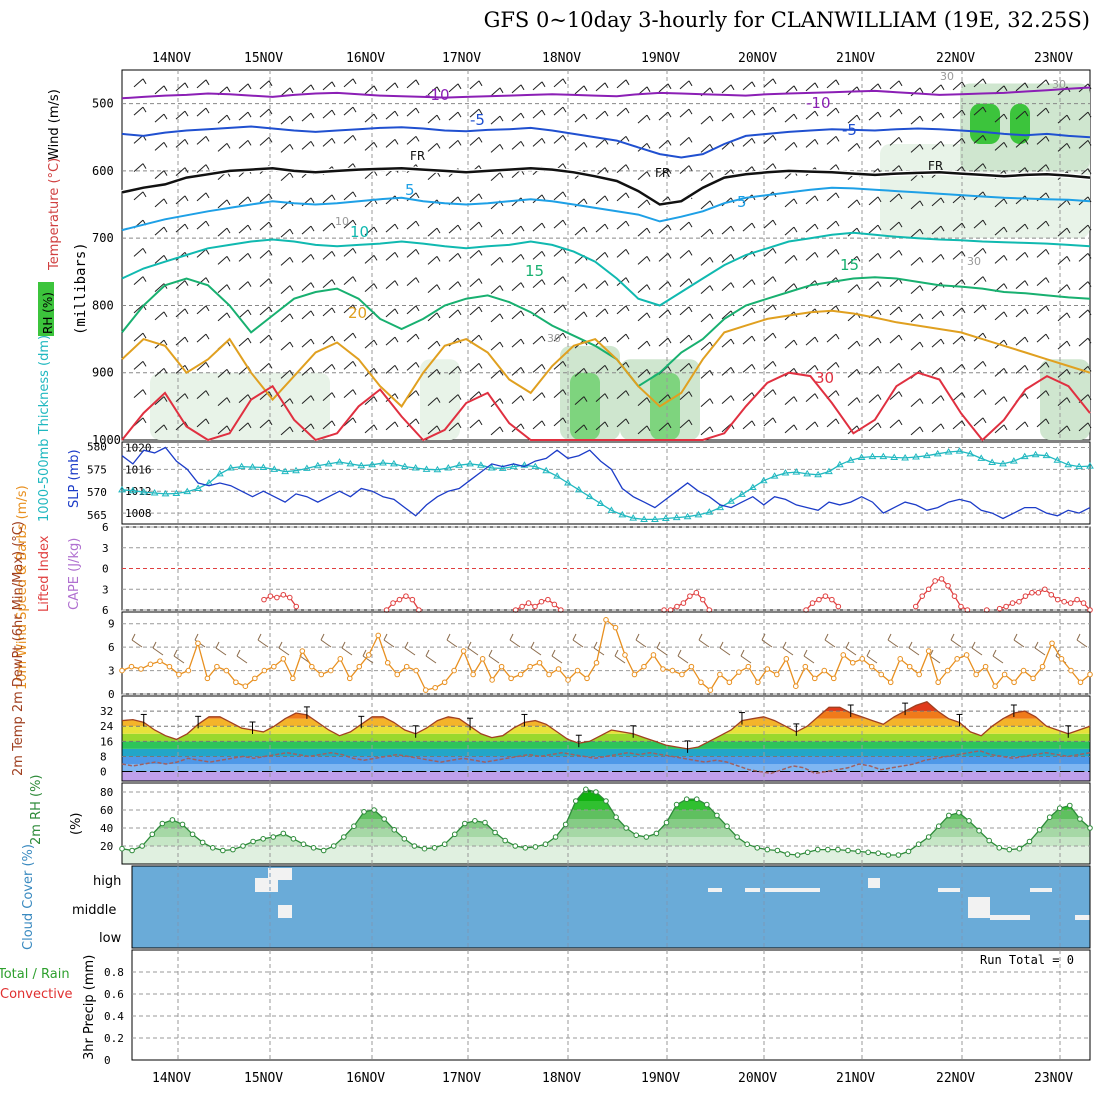 The width and height of the screenshot is (1100, 1100). Describe the element at coordinates (1053, 58) in the screenshot. I see `day-label-top: 23NOV` at that location.